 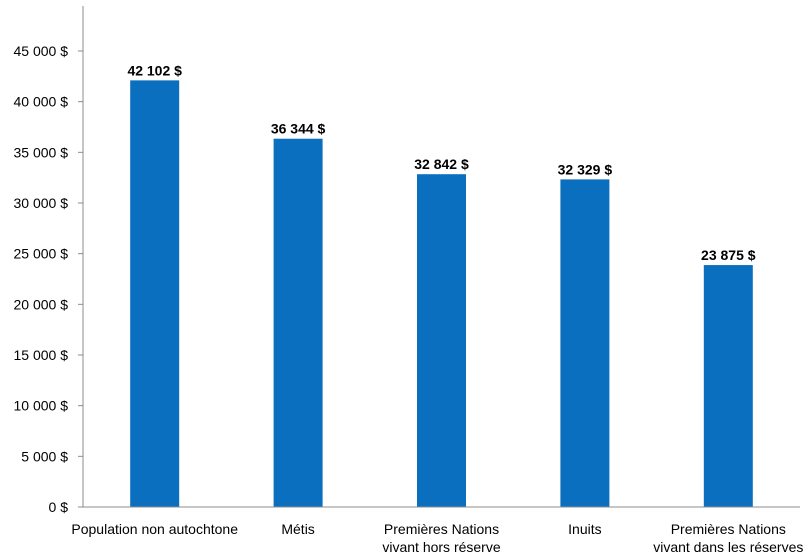 I want to click on y-tick-label: 40 000 $, so click(x=41, y=102).